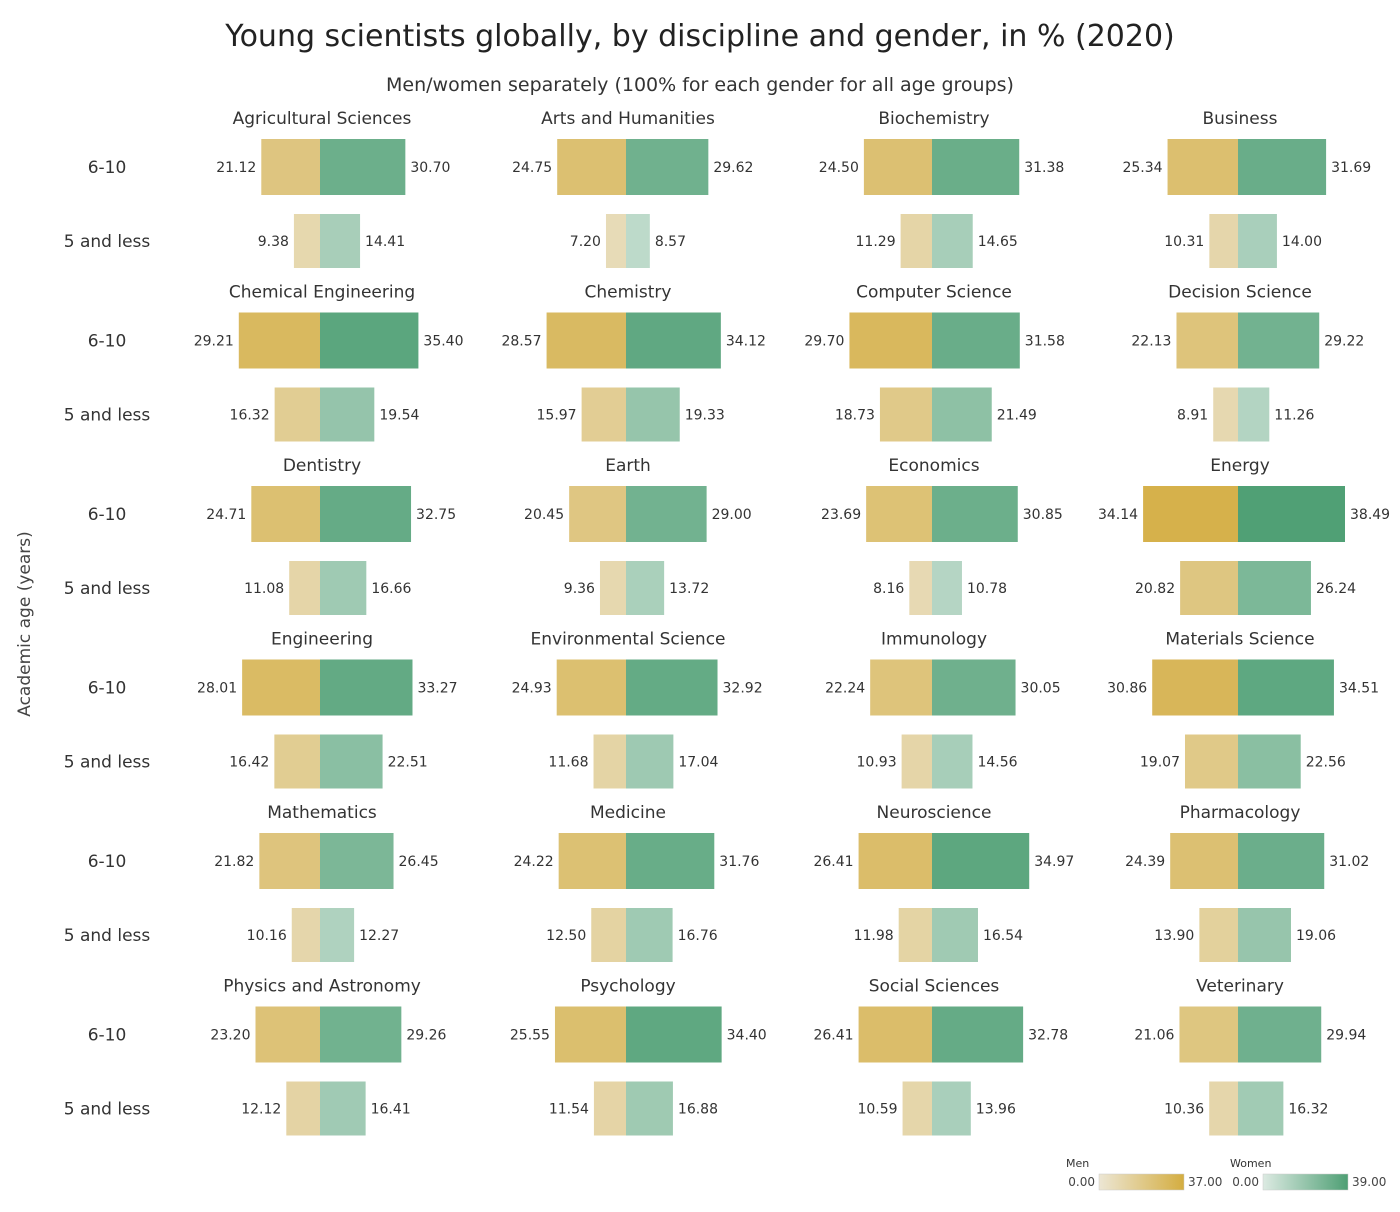  I want to click on bar-women-social-sciences-5-and-less, so click(951, 1108).